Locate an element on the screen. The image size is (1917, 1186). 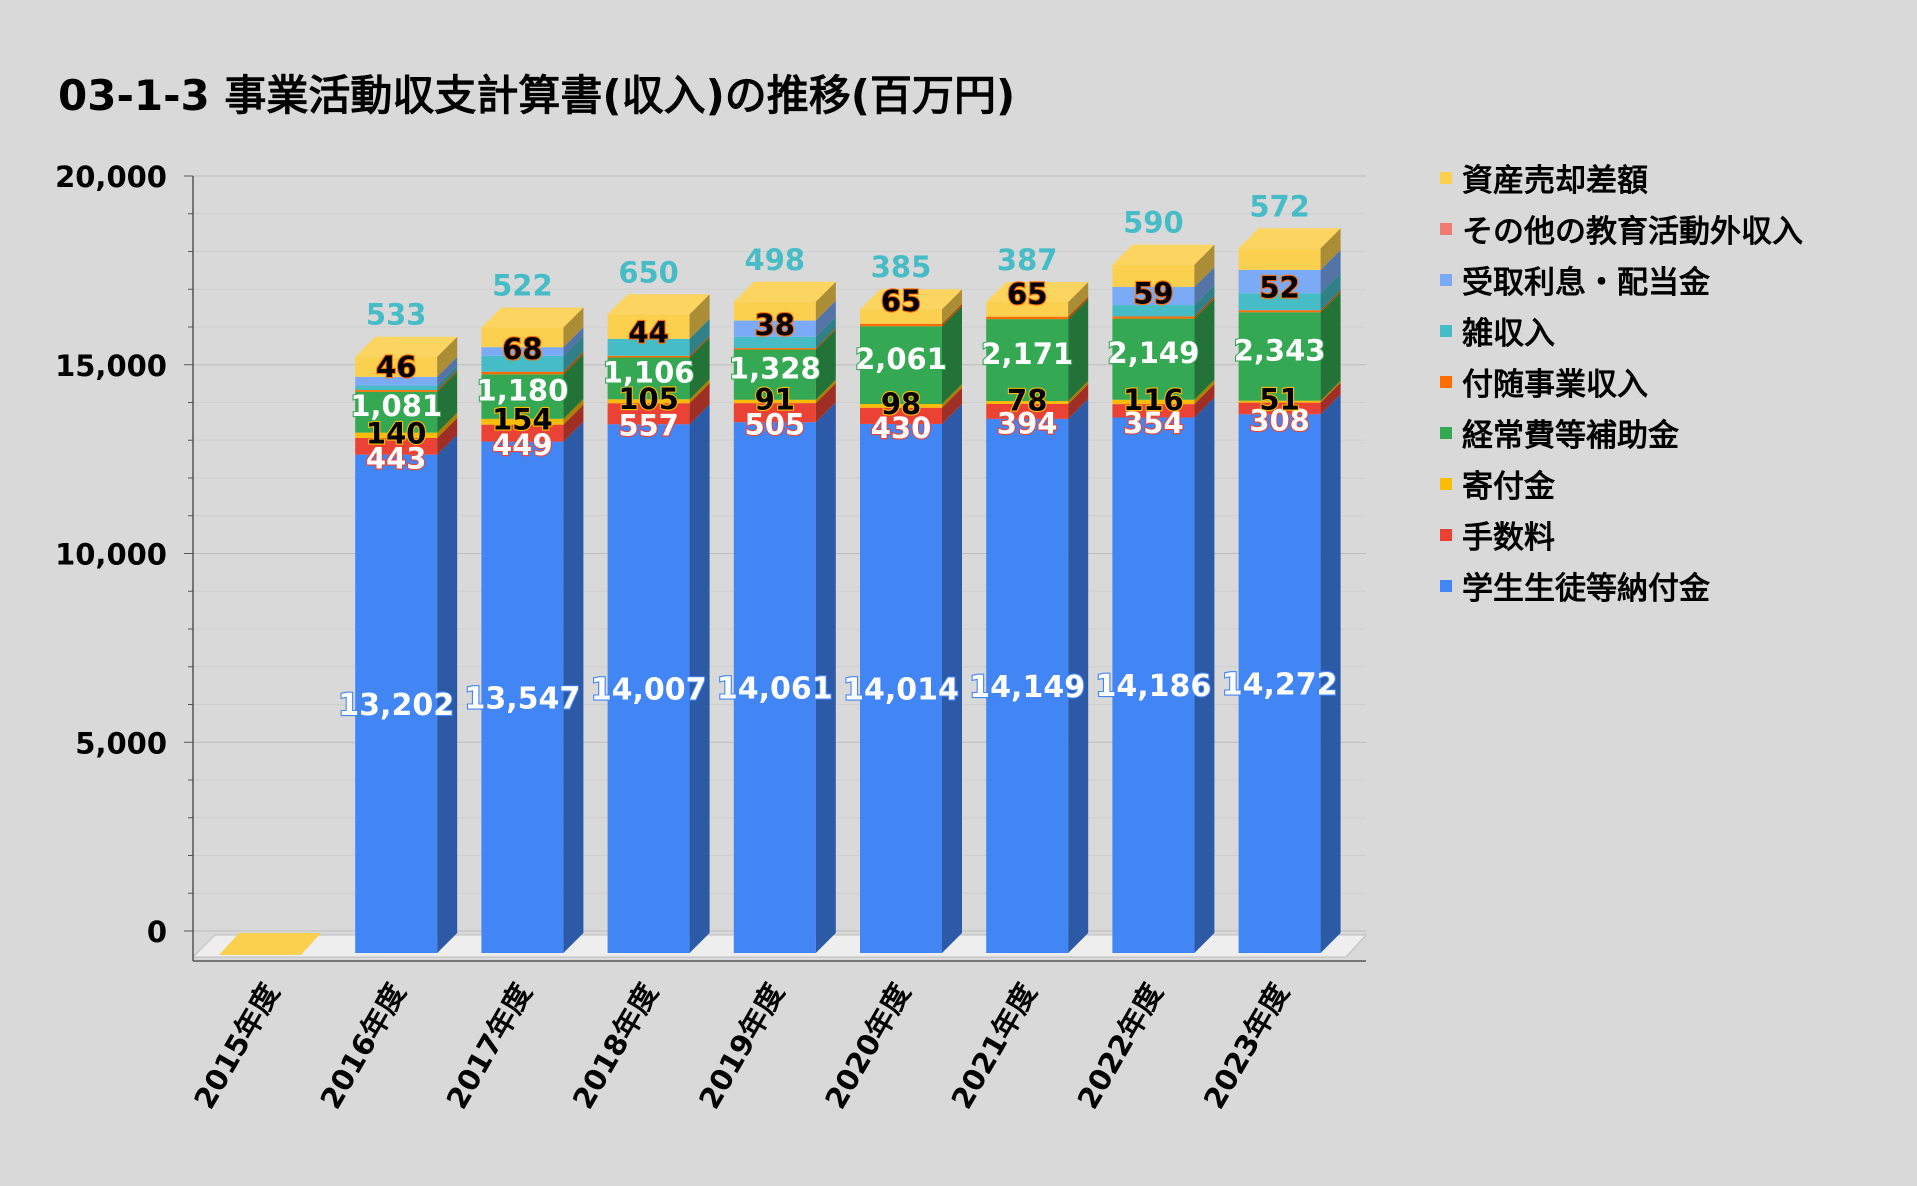
data-label: 13,202 is located at coordinates (396, 705).